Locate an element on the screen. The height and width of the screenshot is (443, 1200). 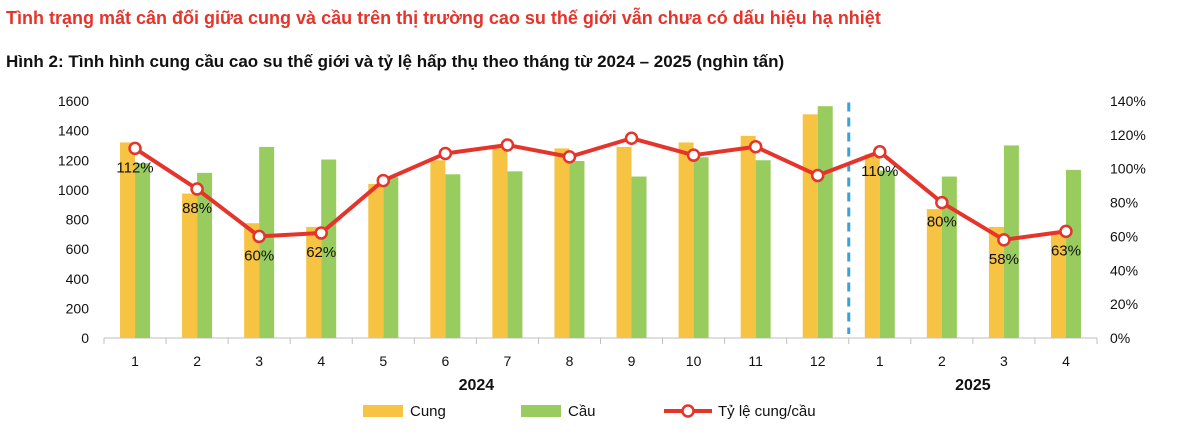
y-left-tick-label: 1000 is located at coordinates (73, 190).